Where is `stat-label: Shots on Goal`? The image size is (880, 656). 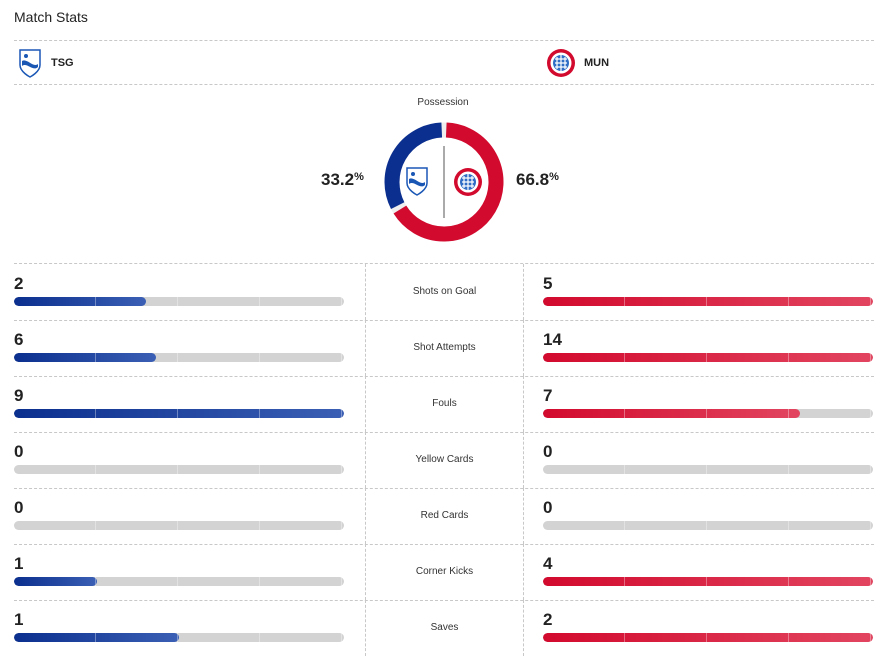
stat-label: Shots on Goal is located at coordinates (444, 291).